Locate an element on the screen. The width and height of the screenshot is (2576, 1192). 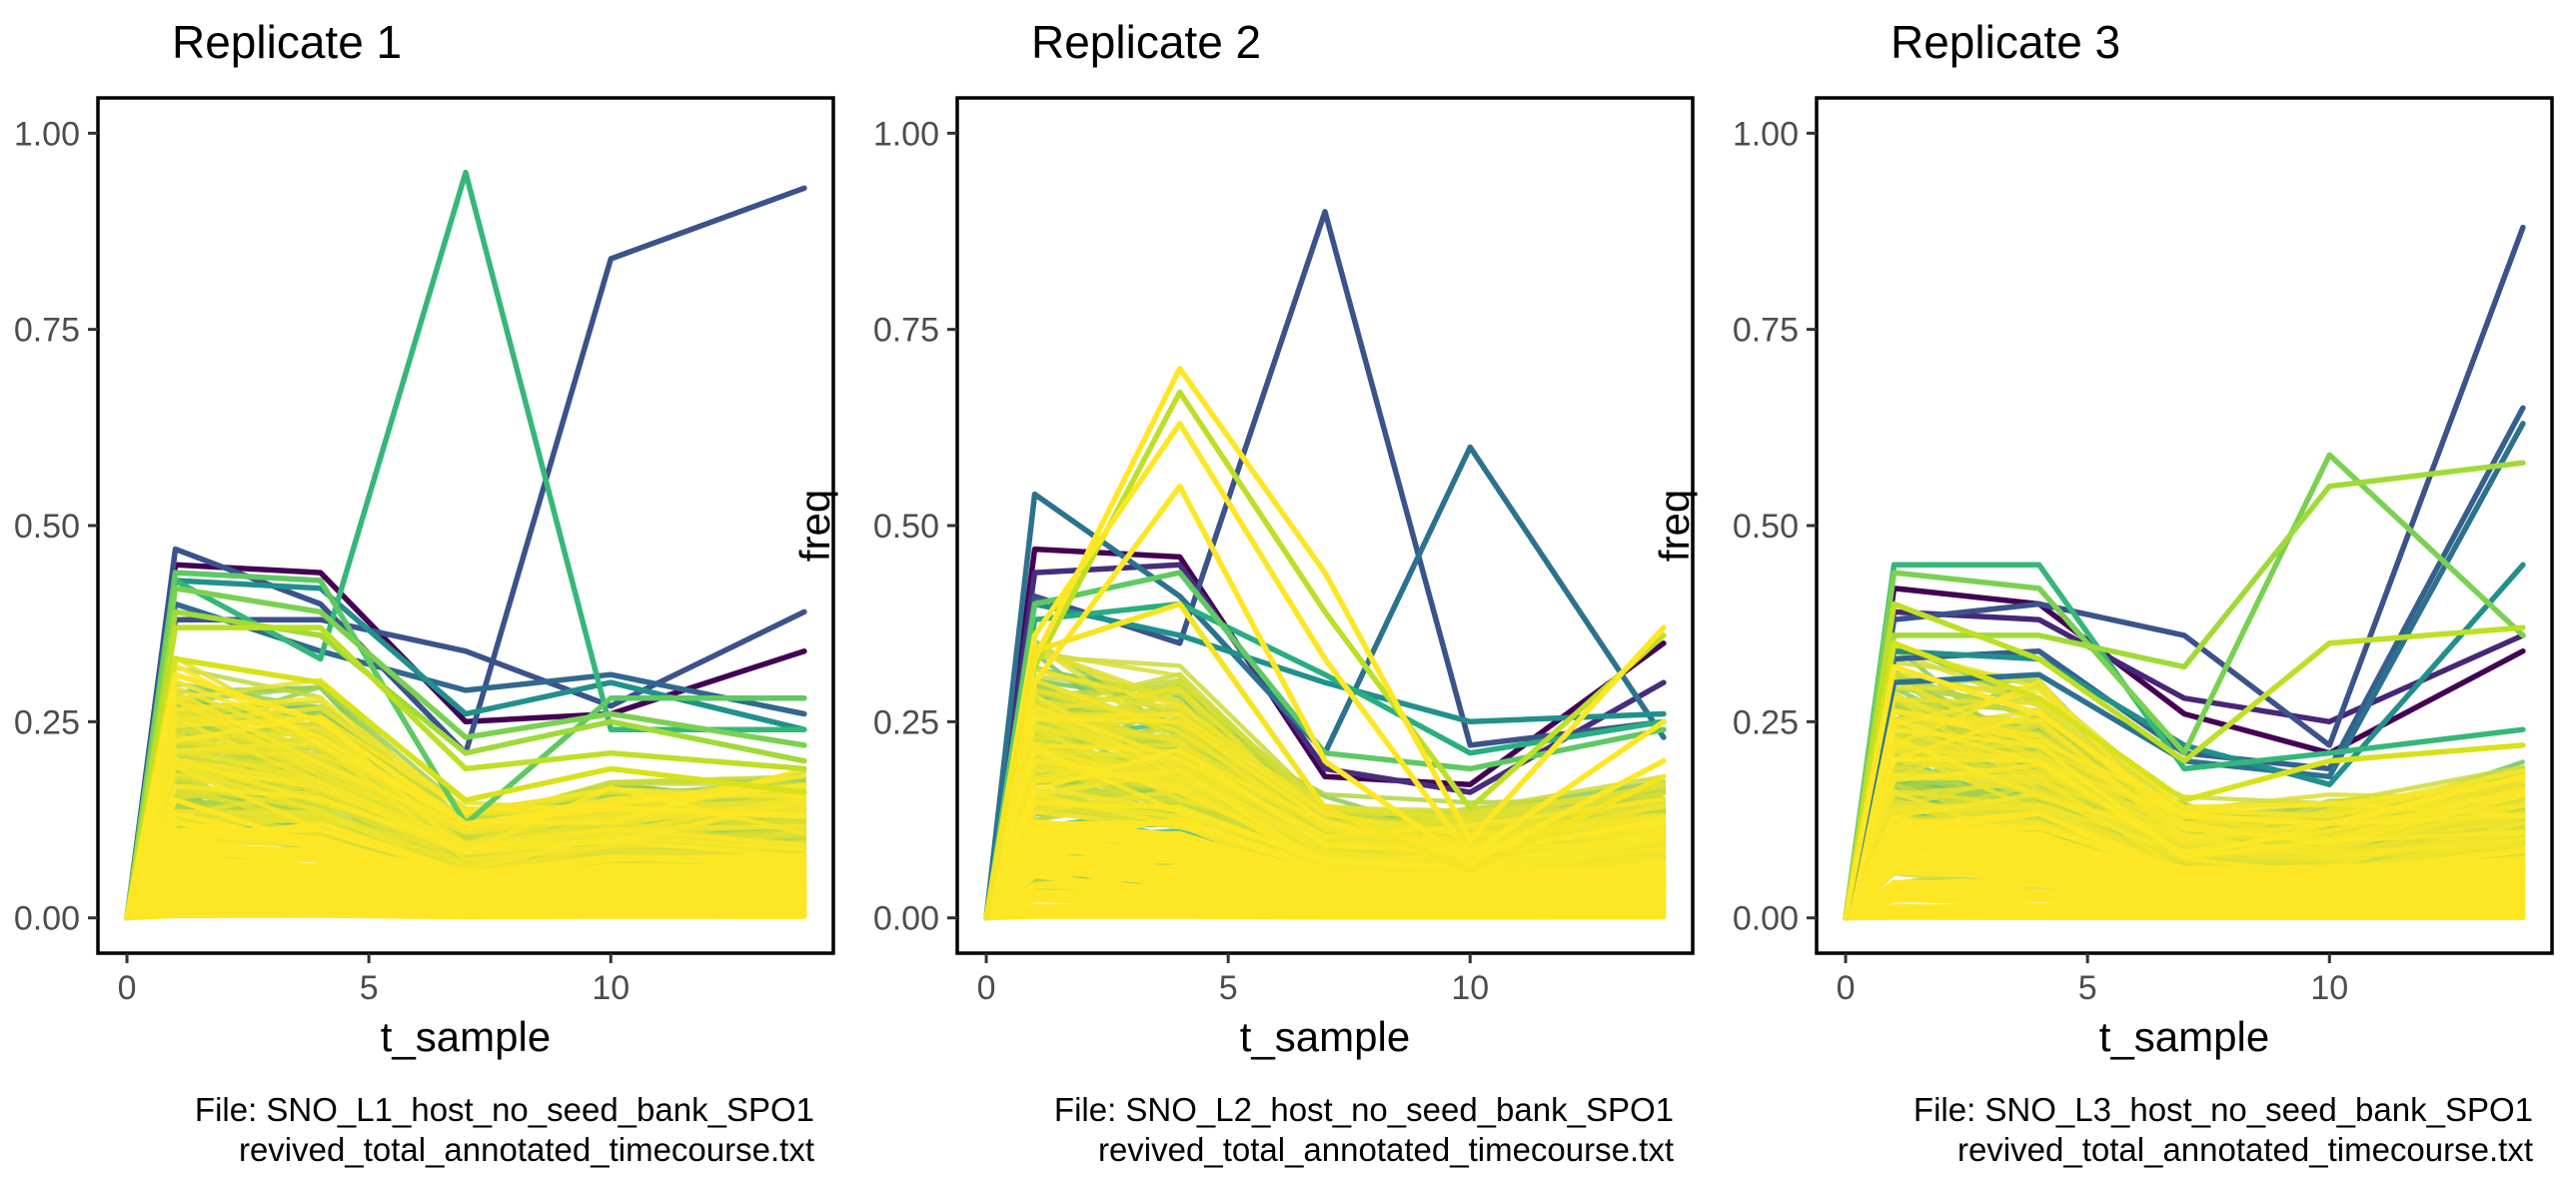
chart-title: Replicate 3 is located at coordinates (2005, 42).